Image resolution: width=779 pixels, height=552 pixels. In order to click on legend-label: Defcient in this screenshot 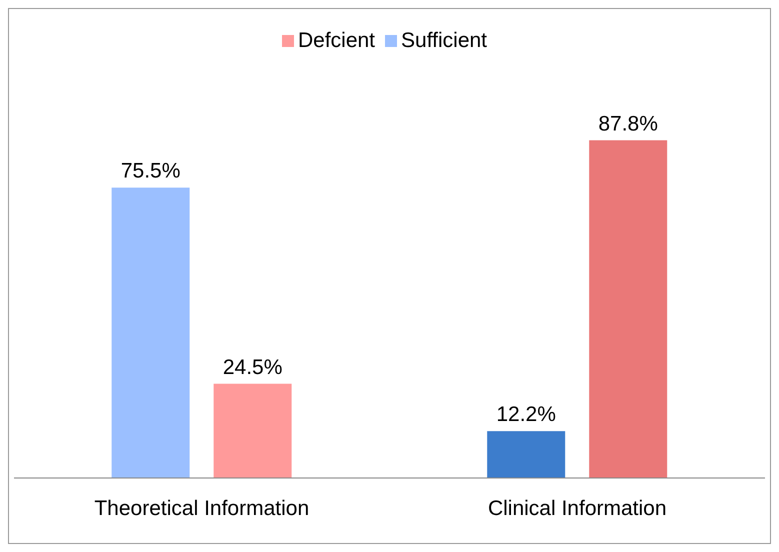, I will do `click(337, 40)`.